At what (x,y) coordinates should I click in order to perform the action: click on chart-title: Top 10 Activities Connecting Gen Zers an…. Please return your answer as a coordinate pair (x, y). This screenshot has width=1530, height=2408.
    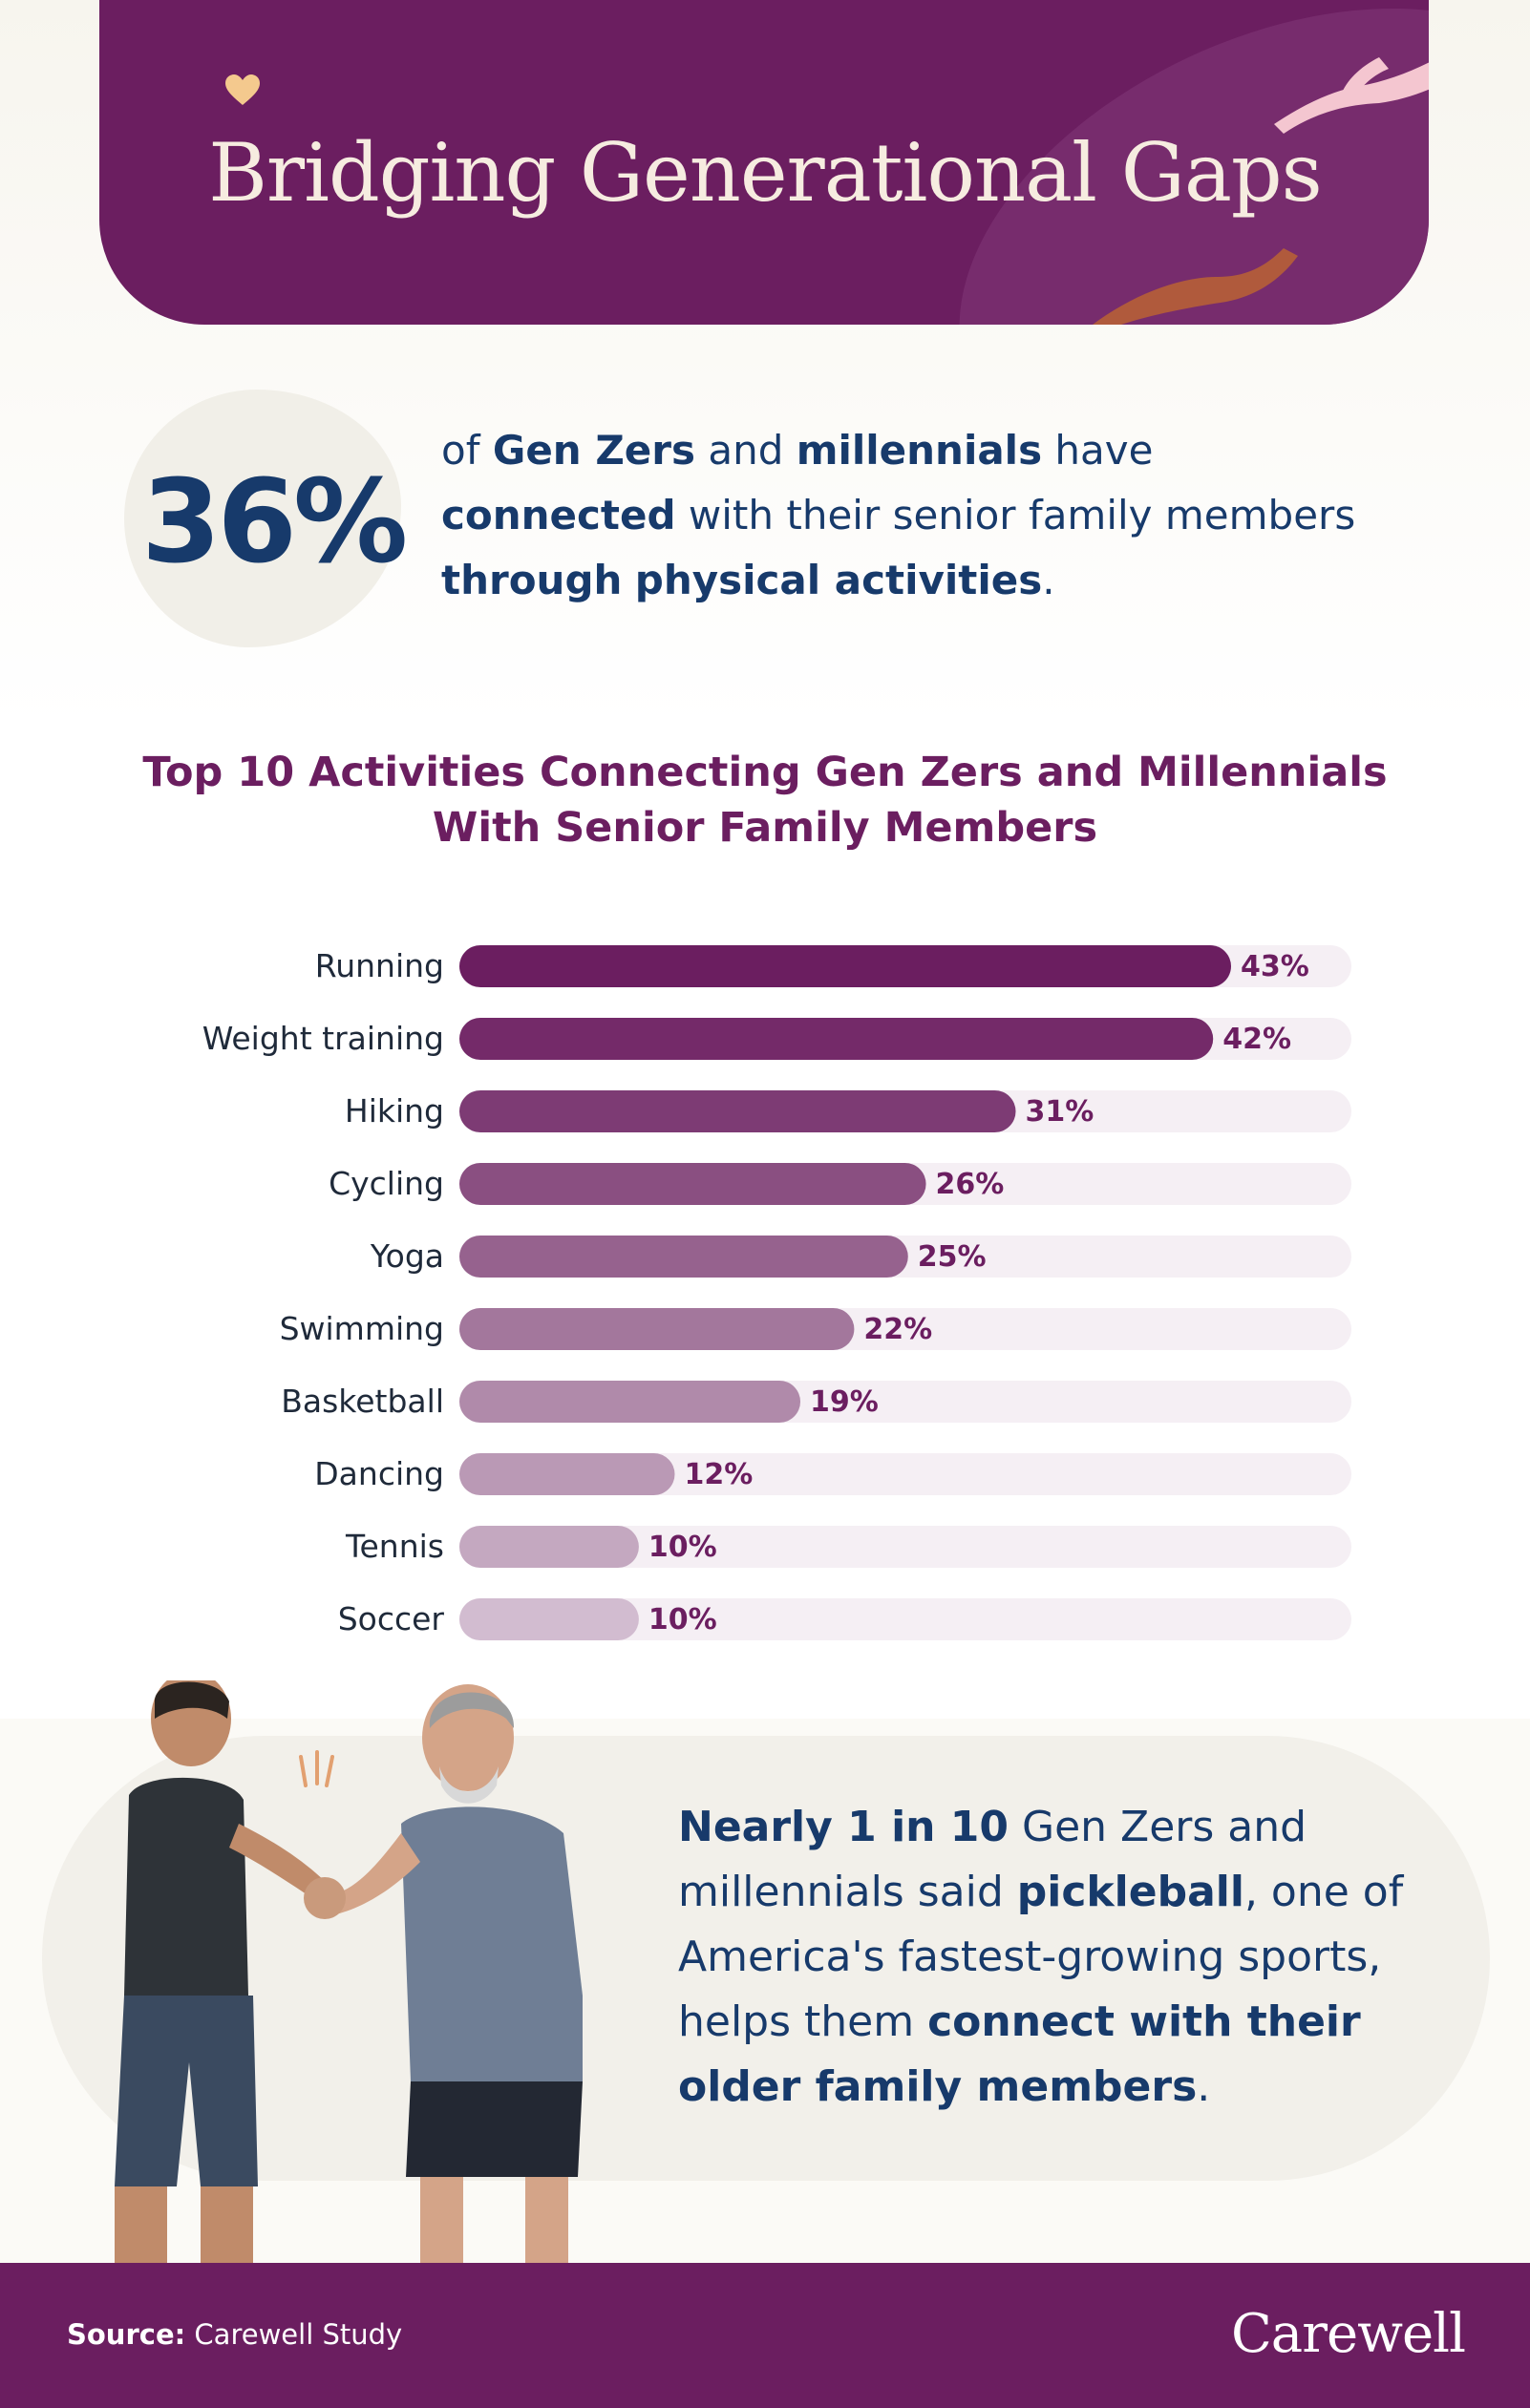
    Looking at the image, I should click on (765, 800).